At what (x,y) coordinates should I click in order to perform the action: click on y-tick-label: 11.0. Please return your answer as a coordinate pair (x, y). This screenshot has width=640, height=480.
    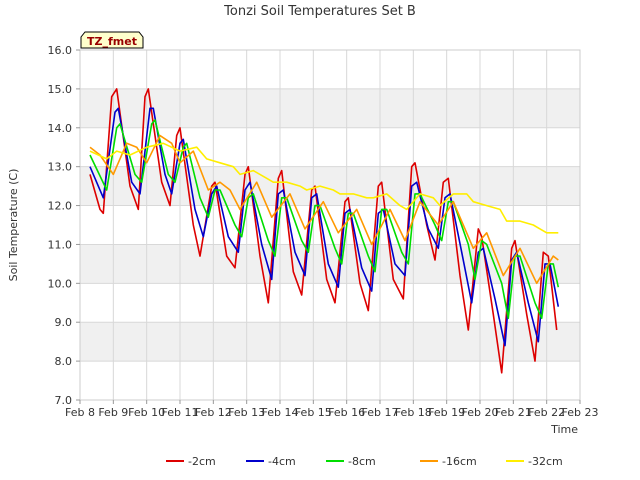
    Looking at the image, I should click on (60, 244).